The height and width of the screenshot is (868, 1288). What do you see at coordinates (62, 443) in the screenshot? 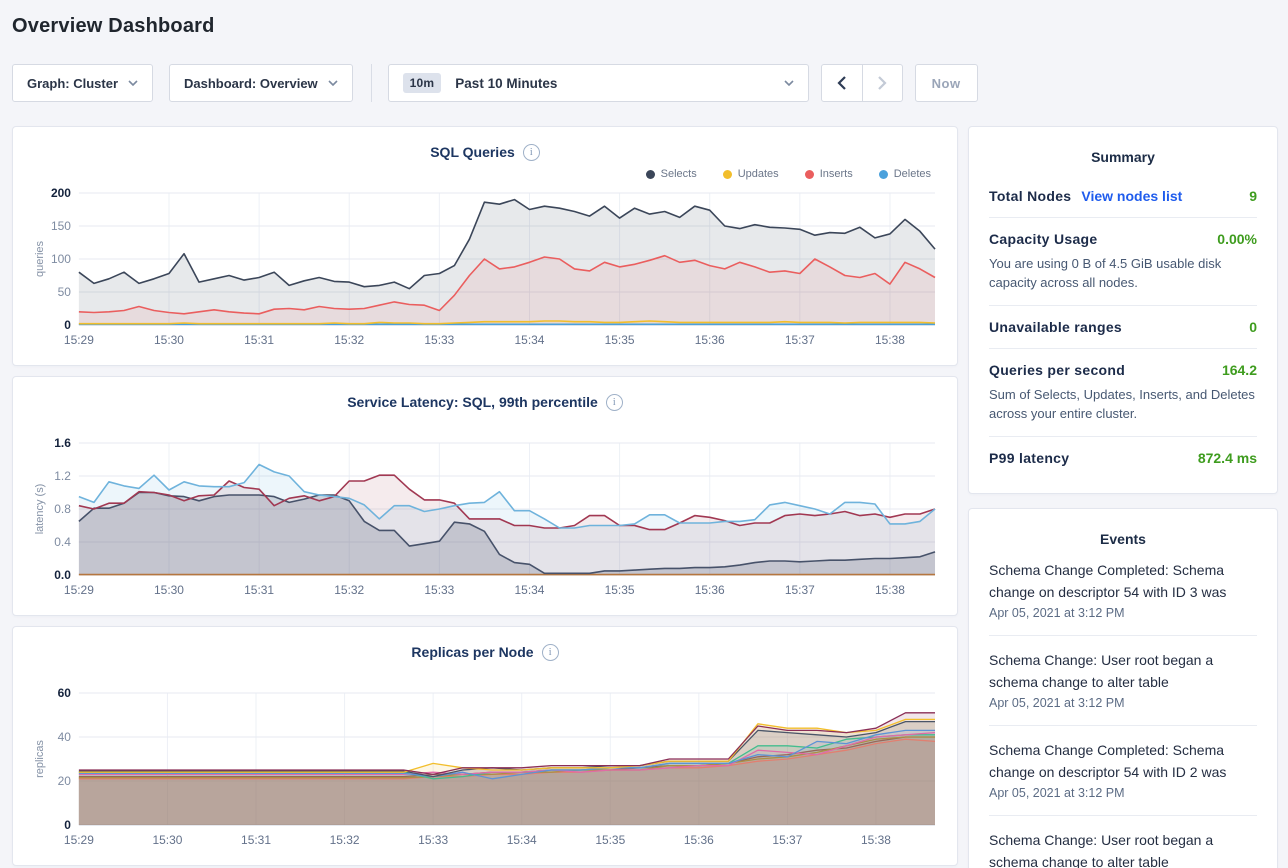
I see `svg-text: 1.6` at bounding box center [62, 443].